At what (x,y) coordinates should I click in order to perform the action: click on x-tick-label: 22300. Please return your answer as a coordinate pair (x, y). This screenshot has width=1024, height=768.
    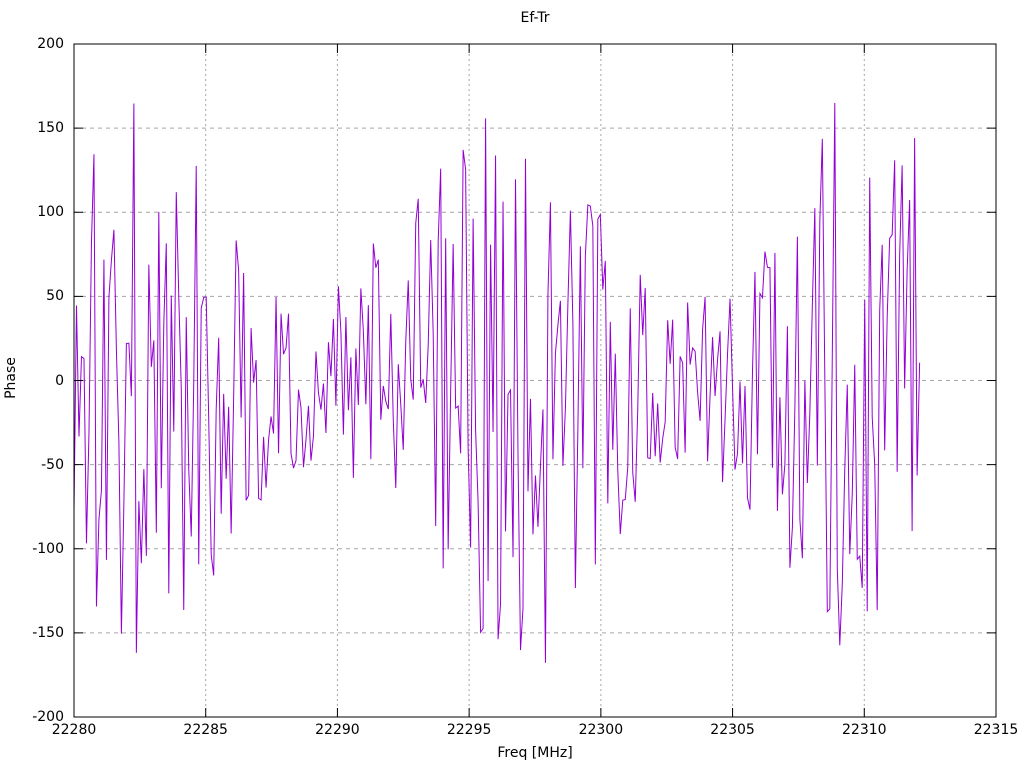
    Looking at the image, I should click on (601, 730).